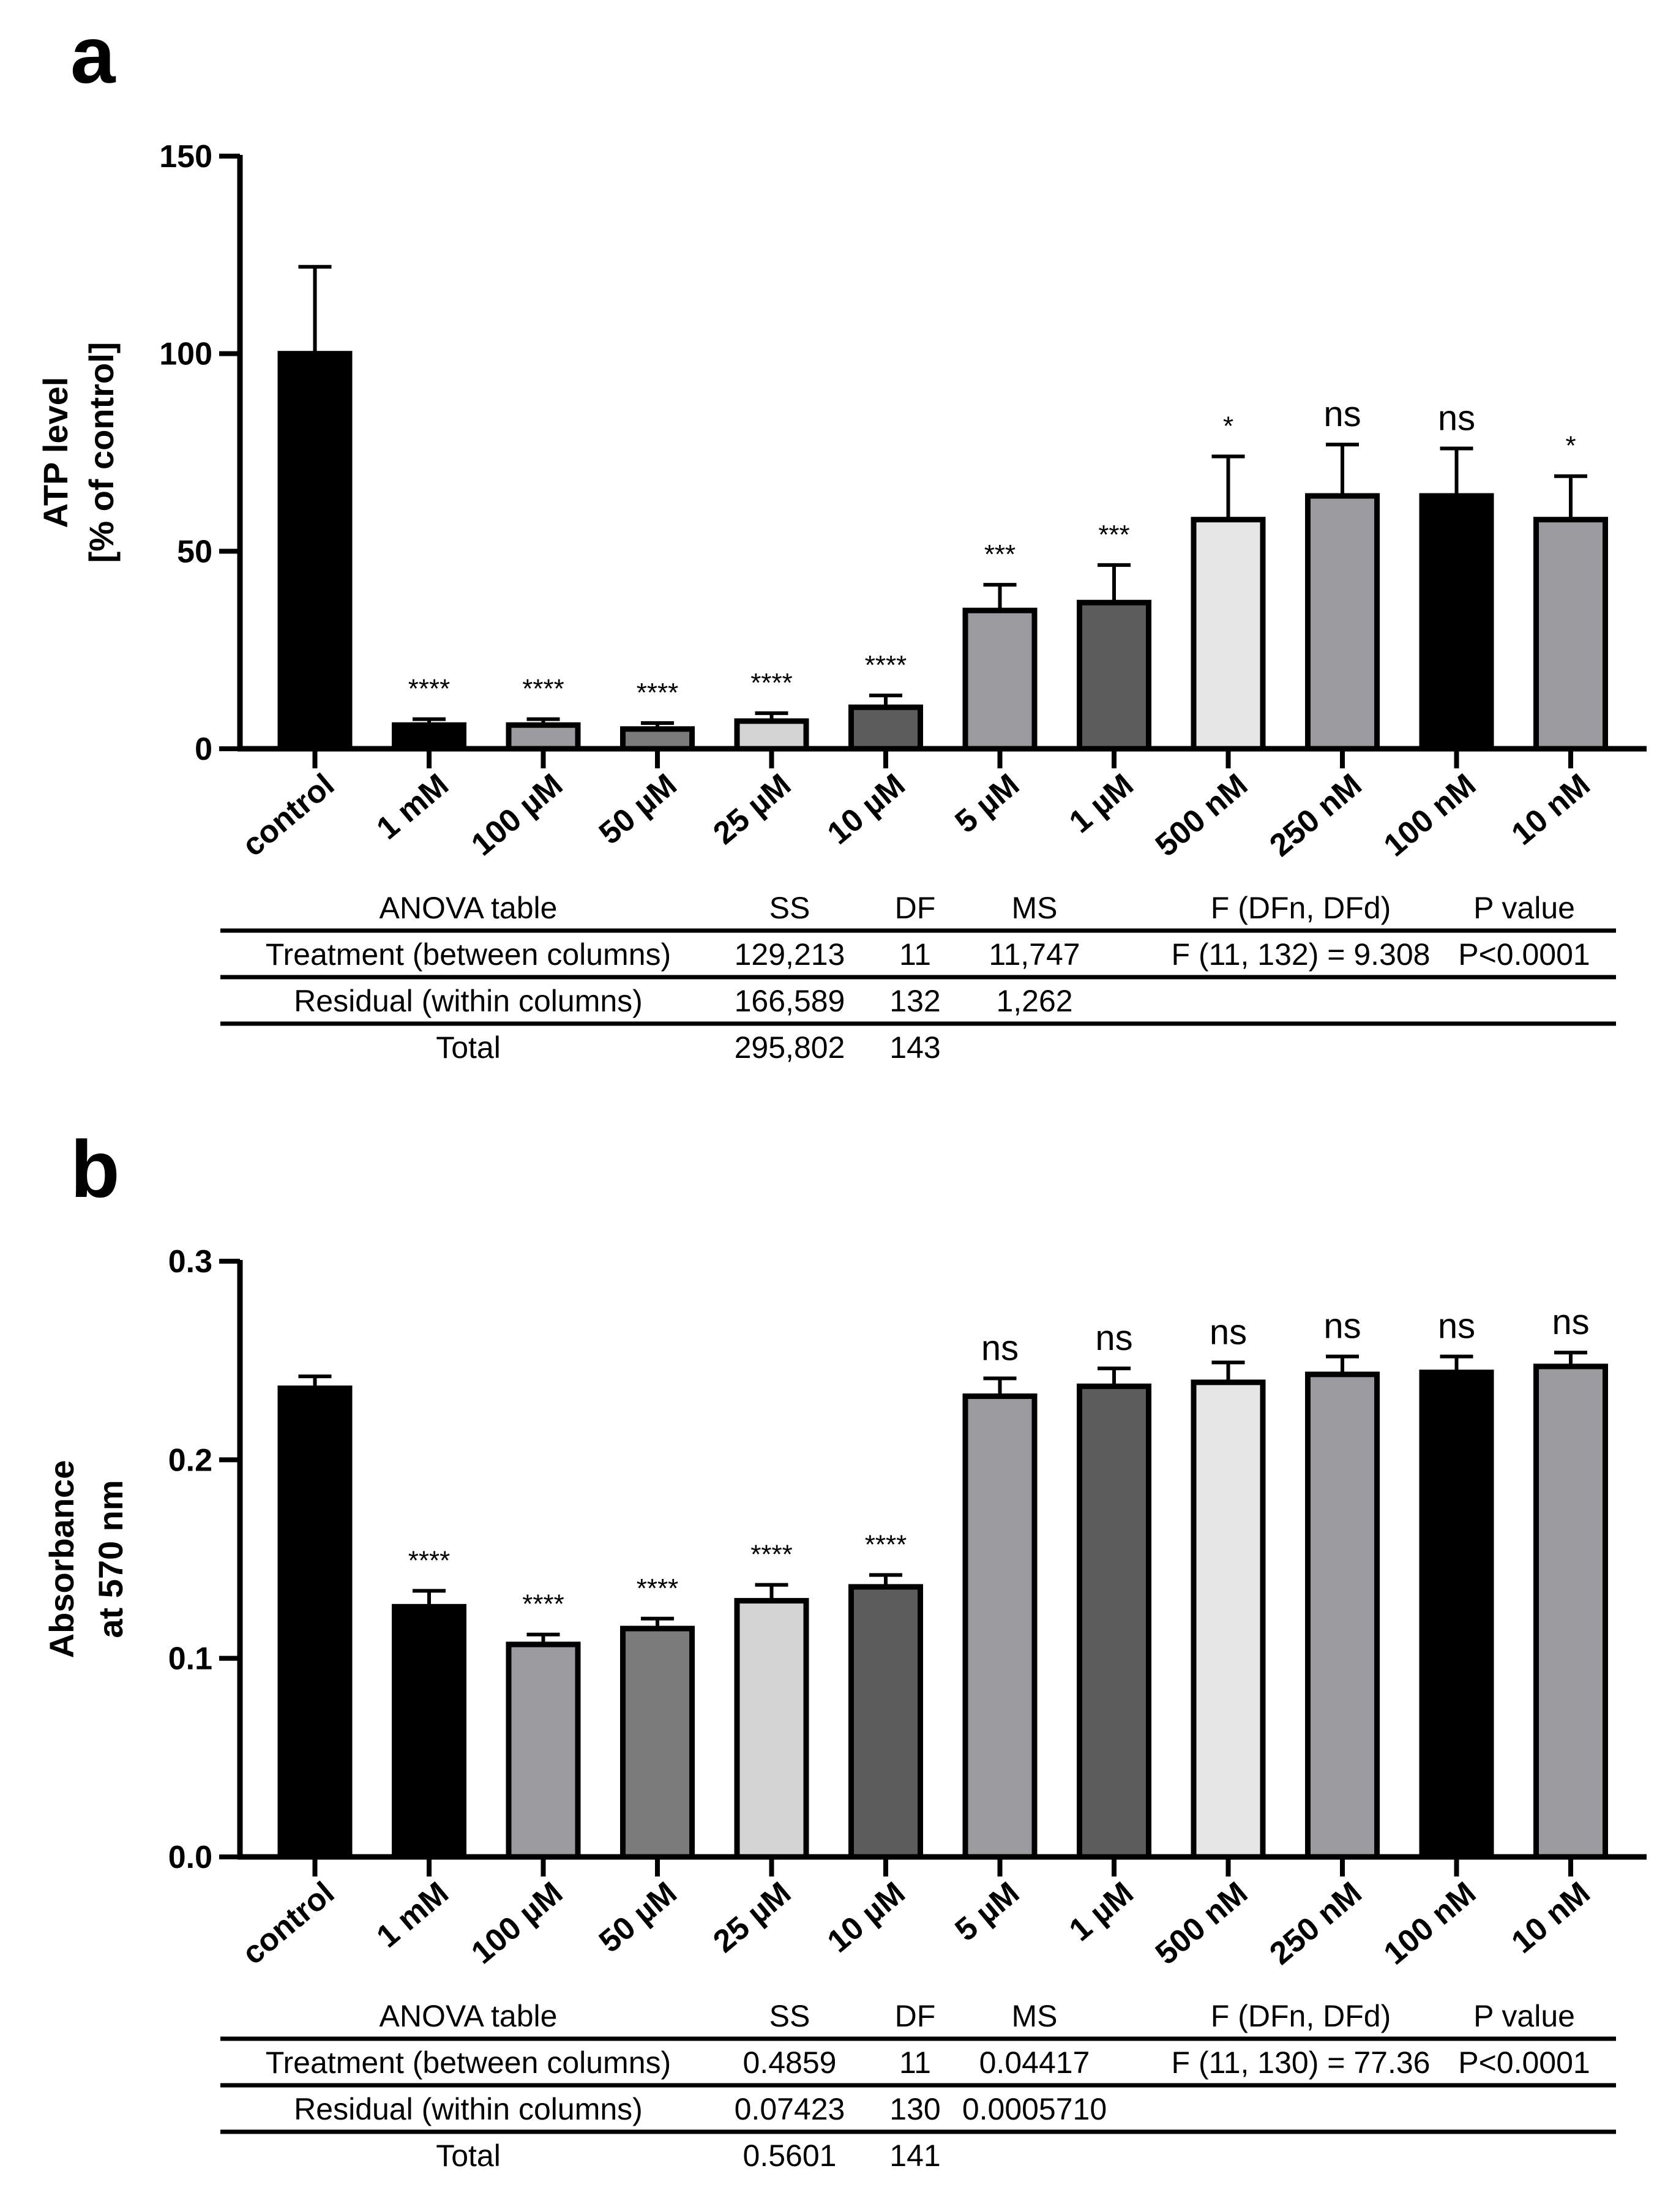 This screenshot has height=2212, width=1676. Describe the element at coordinates (790, 2062) in the screenshot. I see `table-cell: 0.4859` at that location.